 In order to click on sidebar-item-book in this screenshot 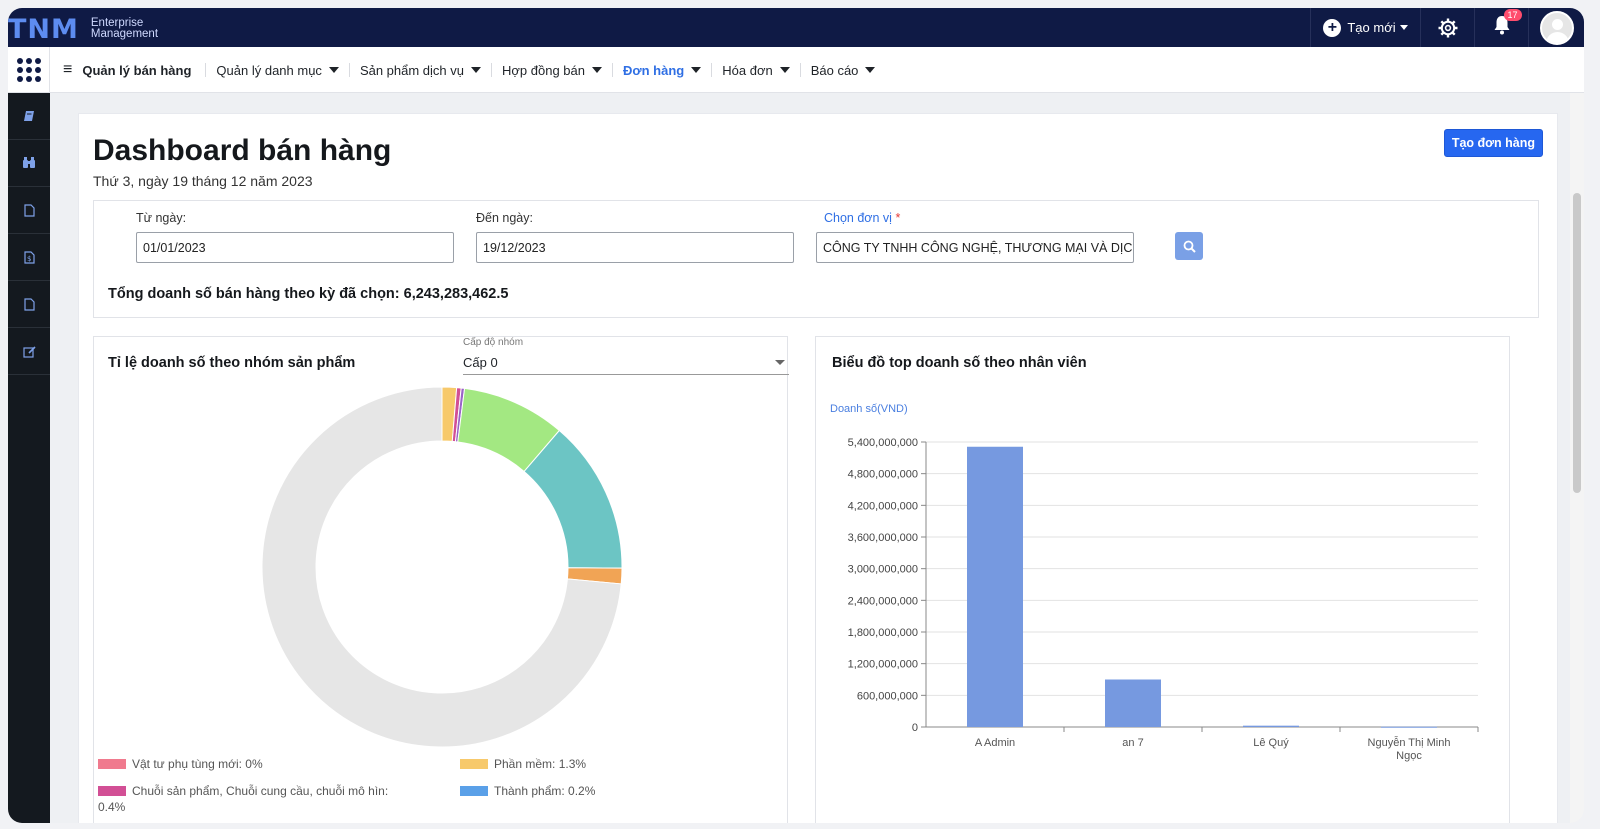, I will do `click(29, 116)`.